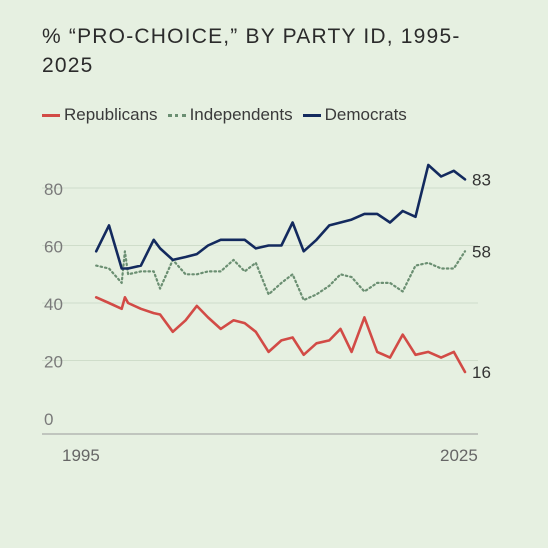 The height and width of the screenshot is (548, 548). Describe the element at coordinates (459, 455) in the screenshot. I see `x-tick-label-2025: 2025` at that location.